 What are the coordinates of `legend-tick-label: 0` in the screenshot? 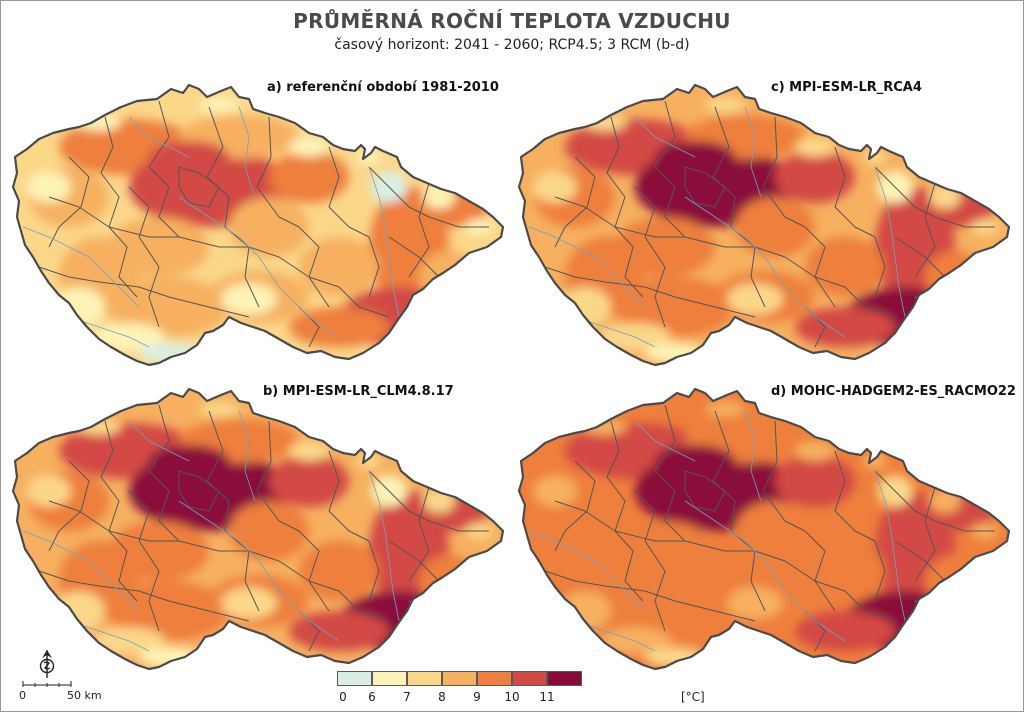 It's located at (343, 697).